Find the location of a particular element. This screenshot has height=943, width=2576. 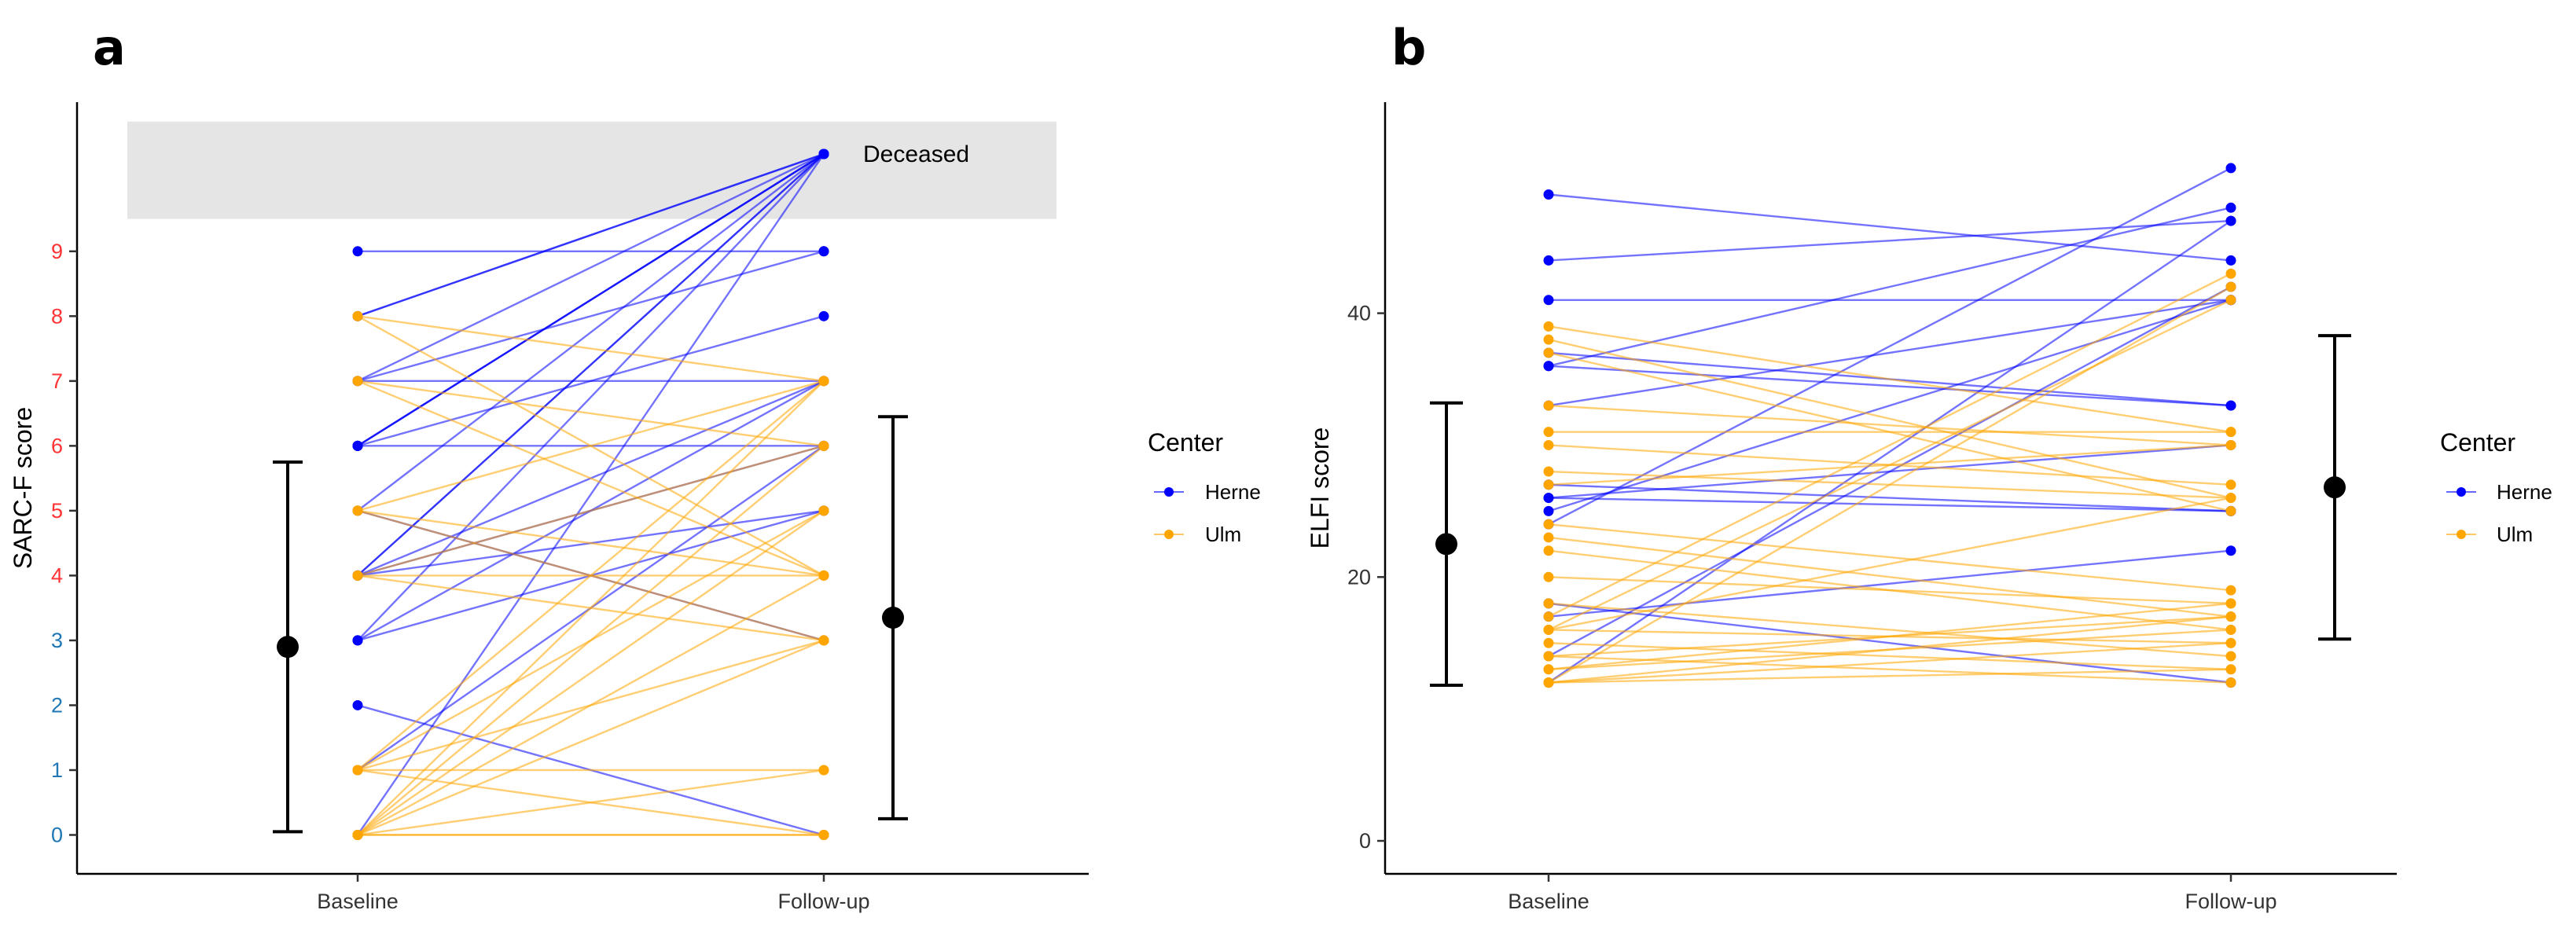

legend-point-herne-b is located at coordinates (2461, 492).